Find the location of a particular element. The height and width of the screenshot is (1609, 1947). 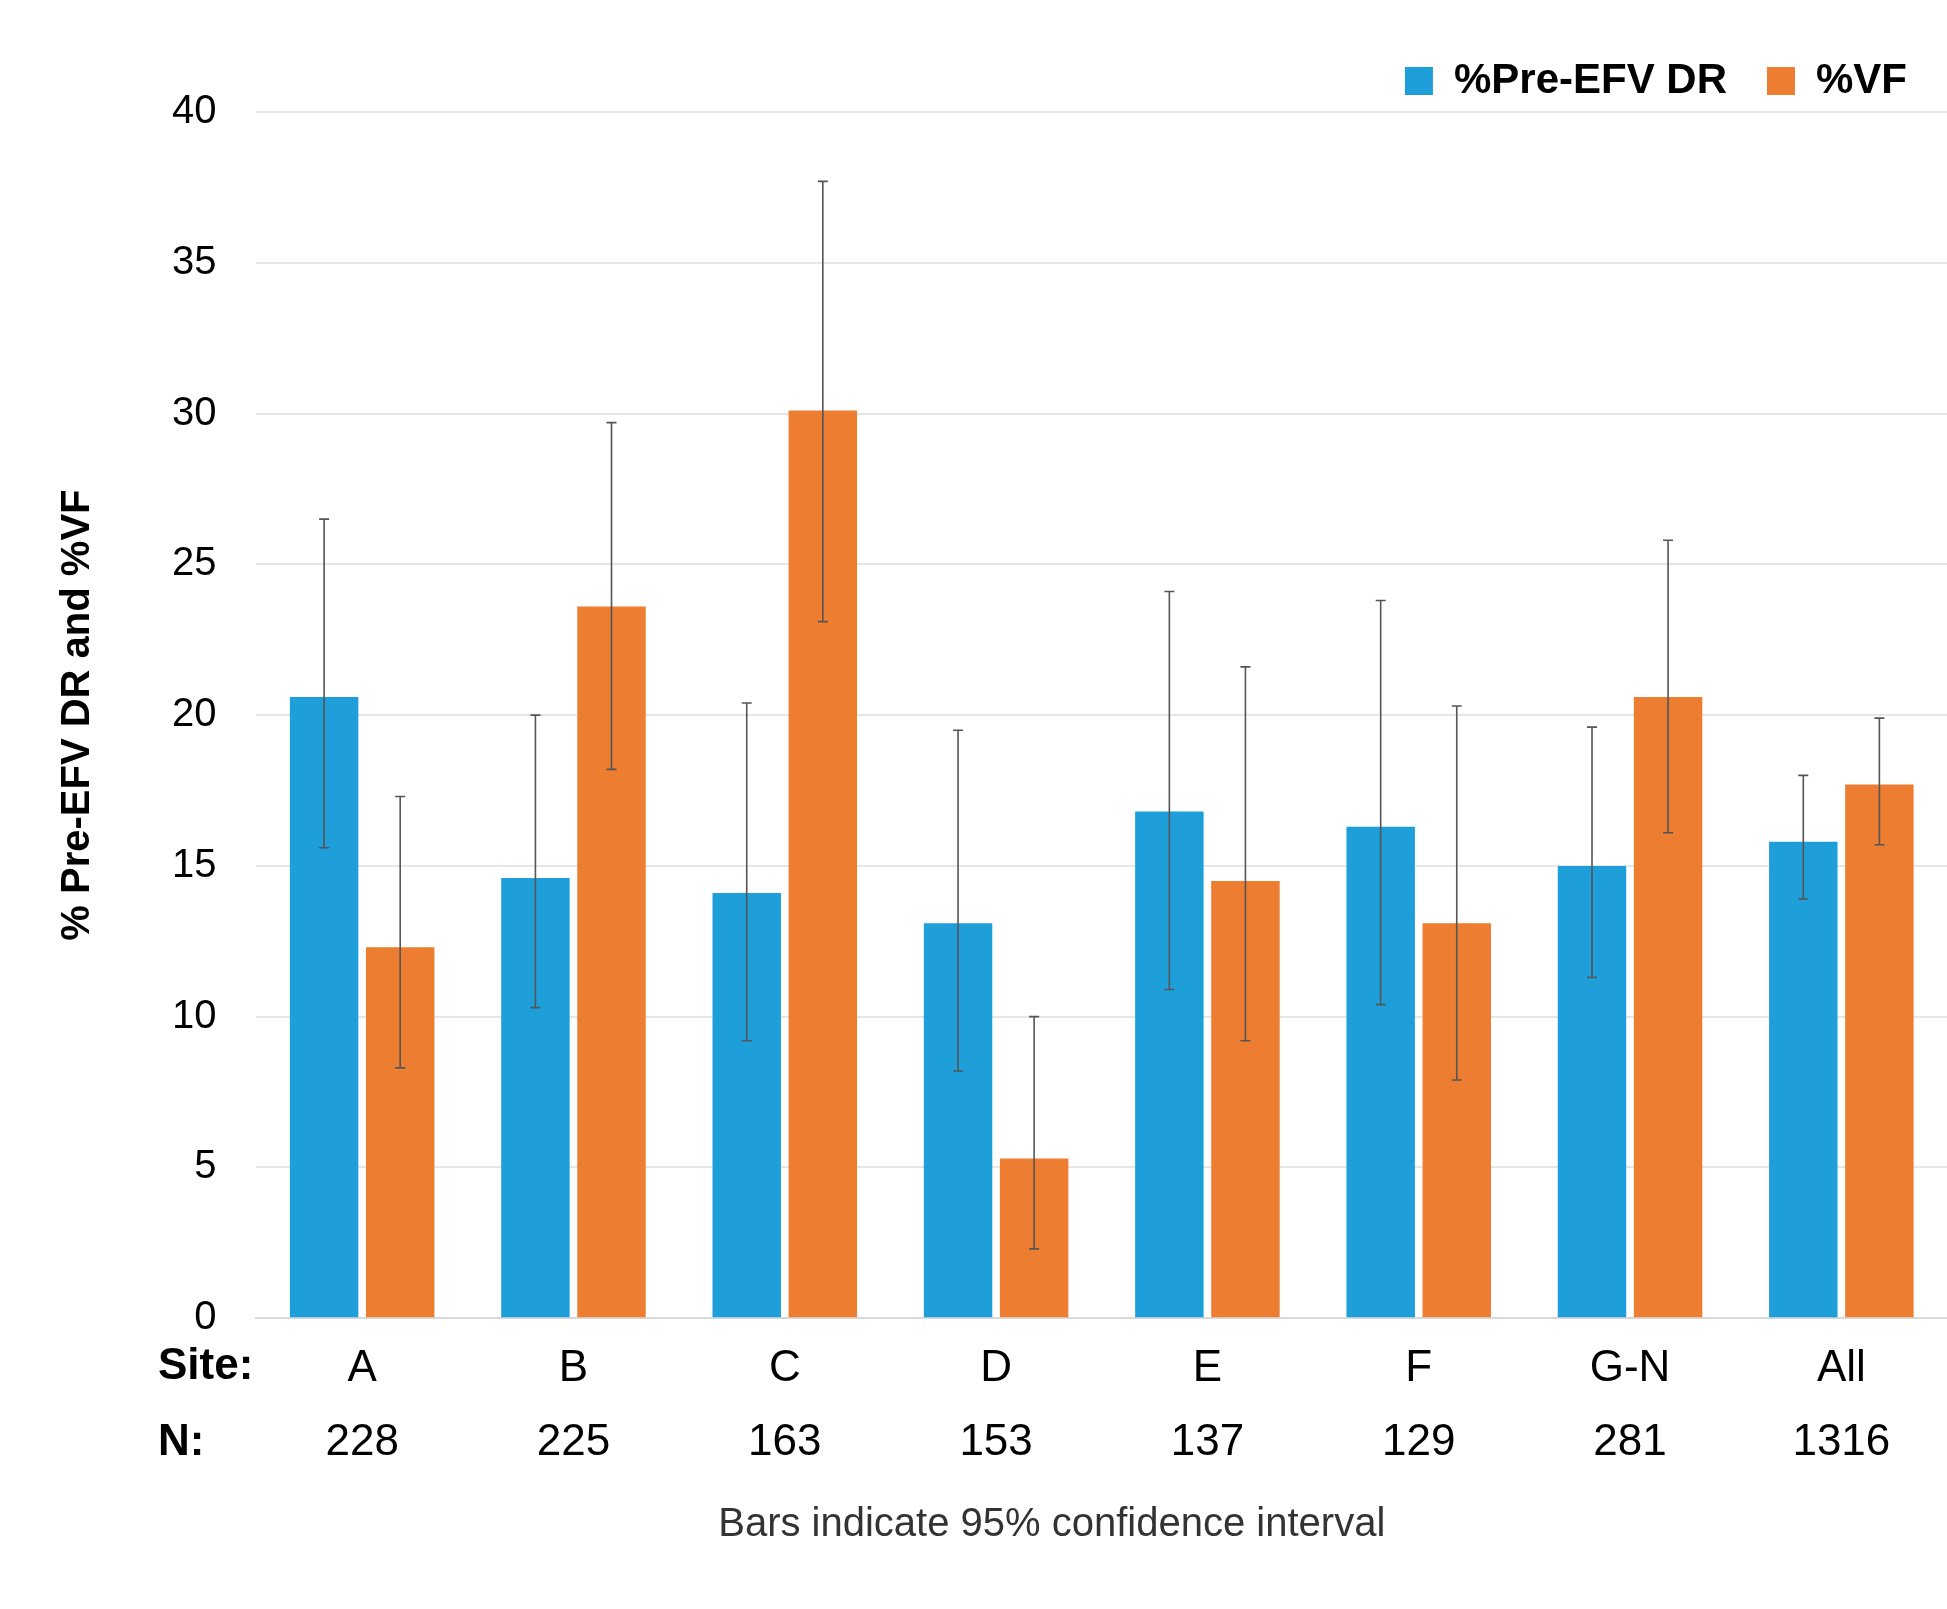

text: 228 is located at coordinates (362, 1440).